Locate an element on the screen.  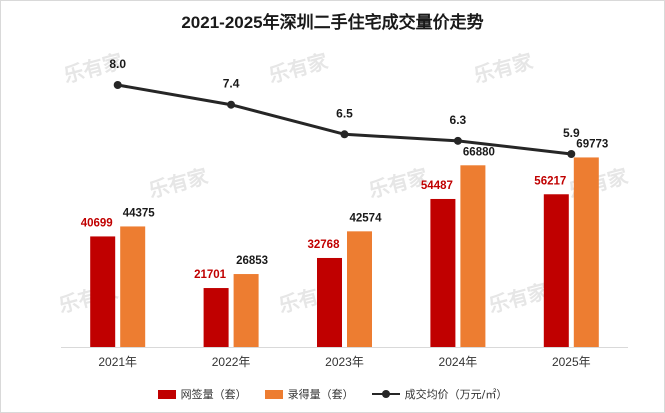
bar-value-label: 66880 is located at coordinates (479, 152).